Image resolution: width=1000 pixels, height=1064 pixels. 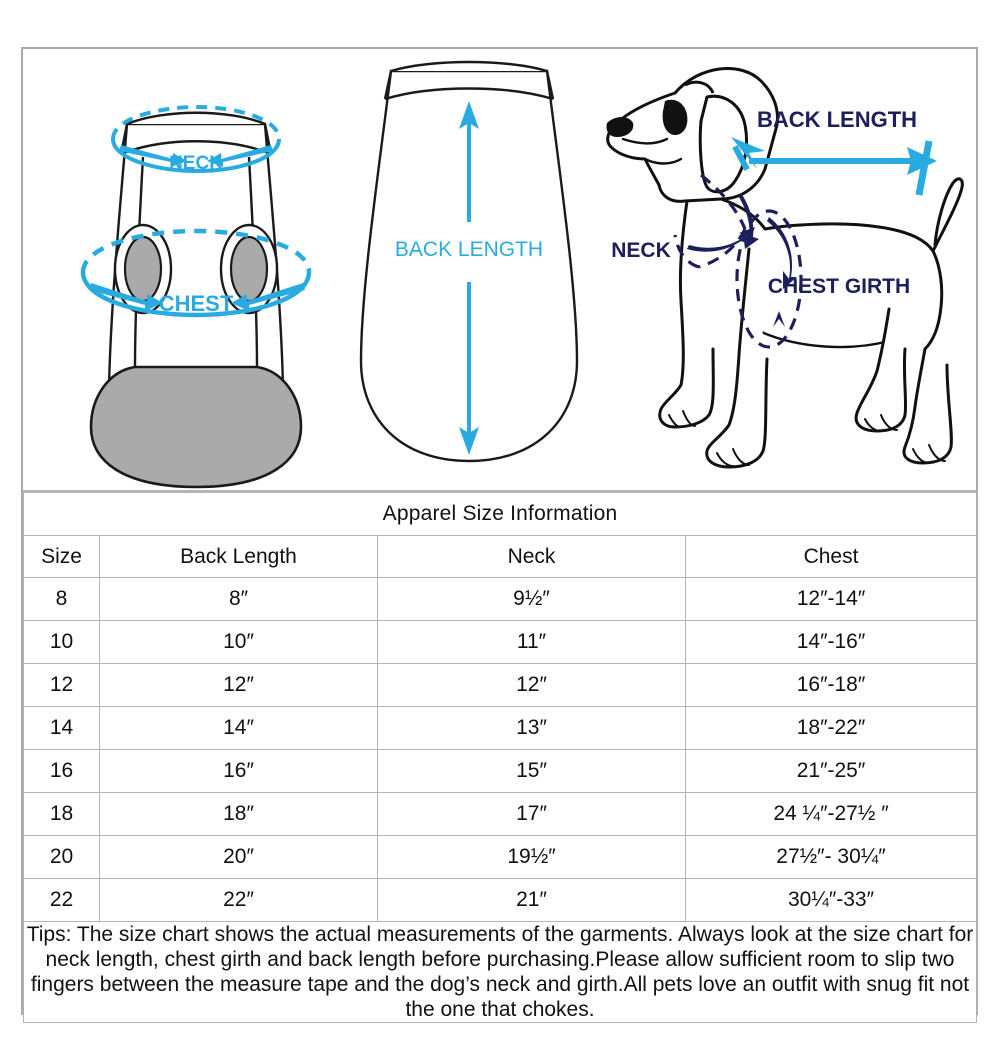 What do you see at coordinates (831, 642) in the screenshot?
I see `cell-chest: 14″-16″` at bounding box center [831, 642].